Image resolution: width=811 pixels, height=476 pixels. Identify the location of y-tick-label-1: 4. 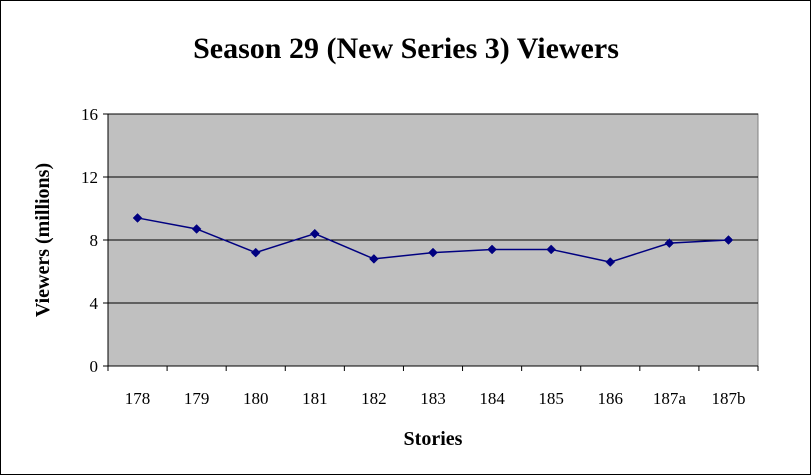
(94, 303).